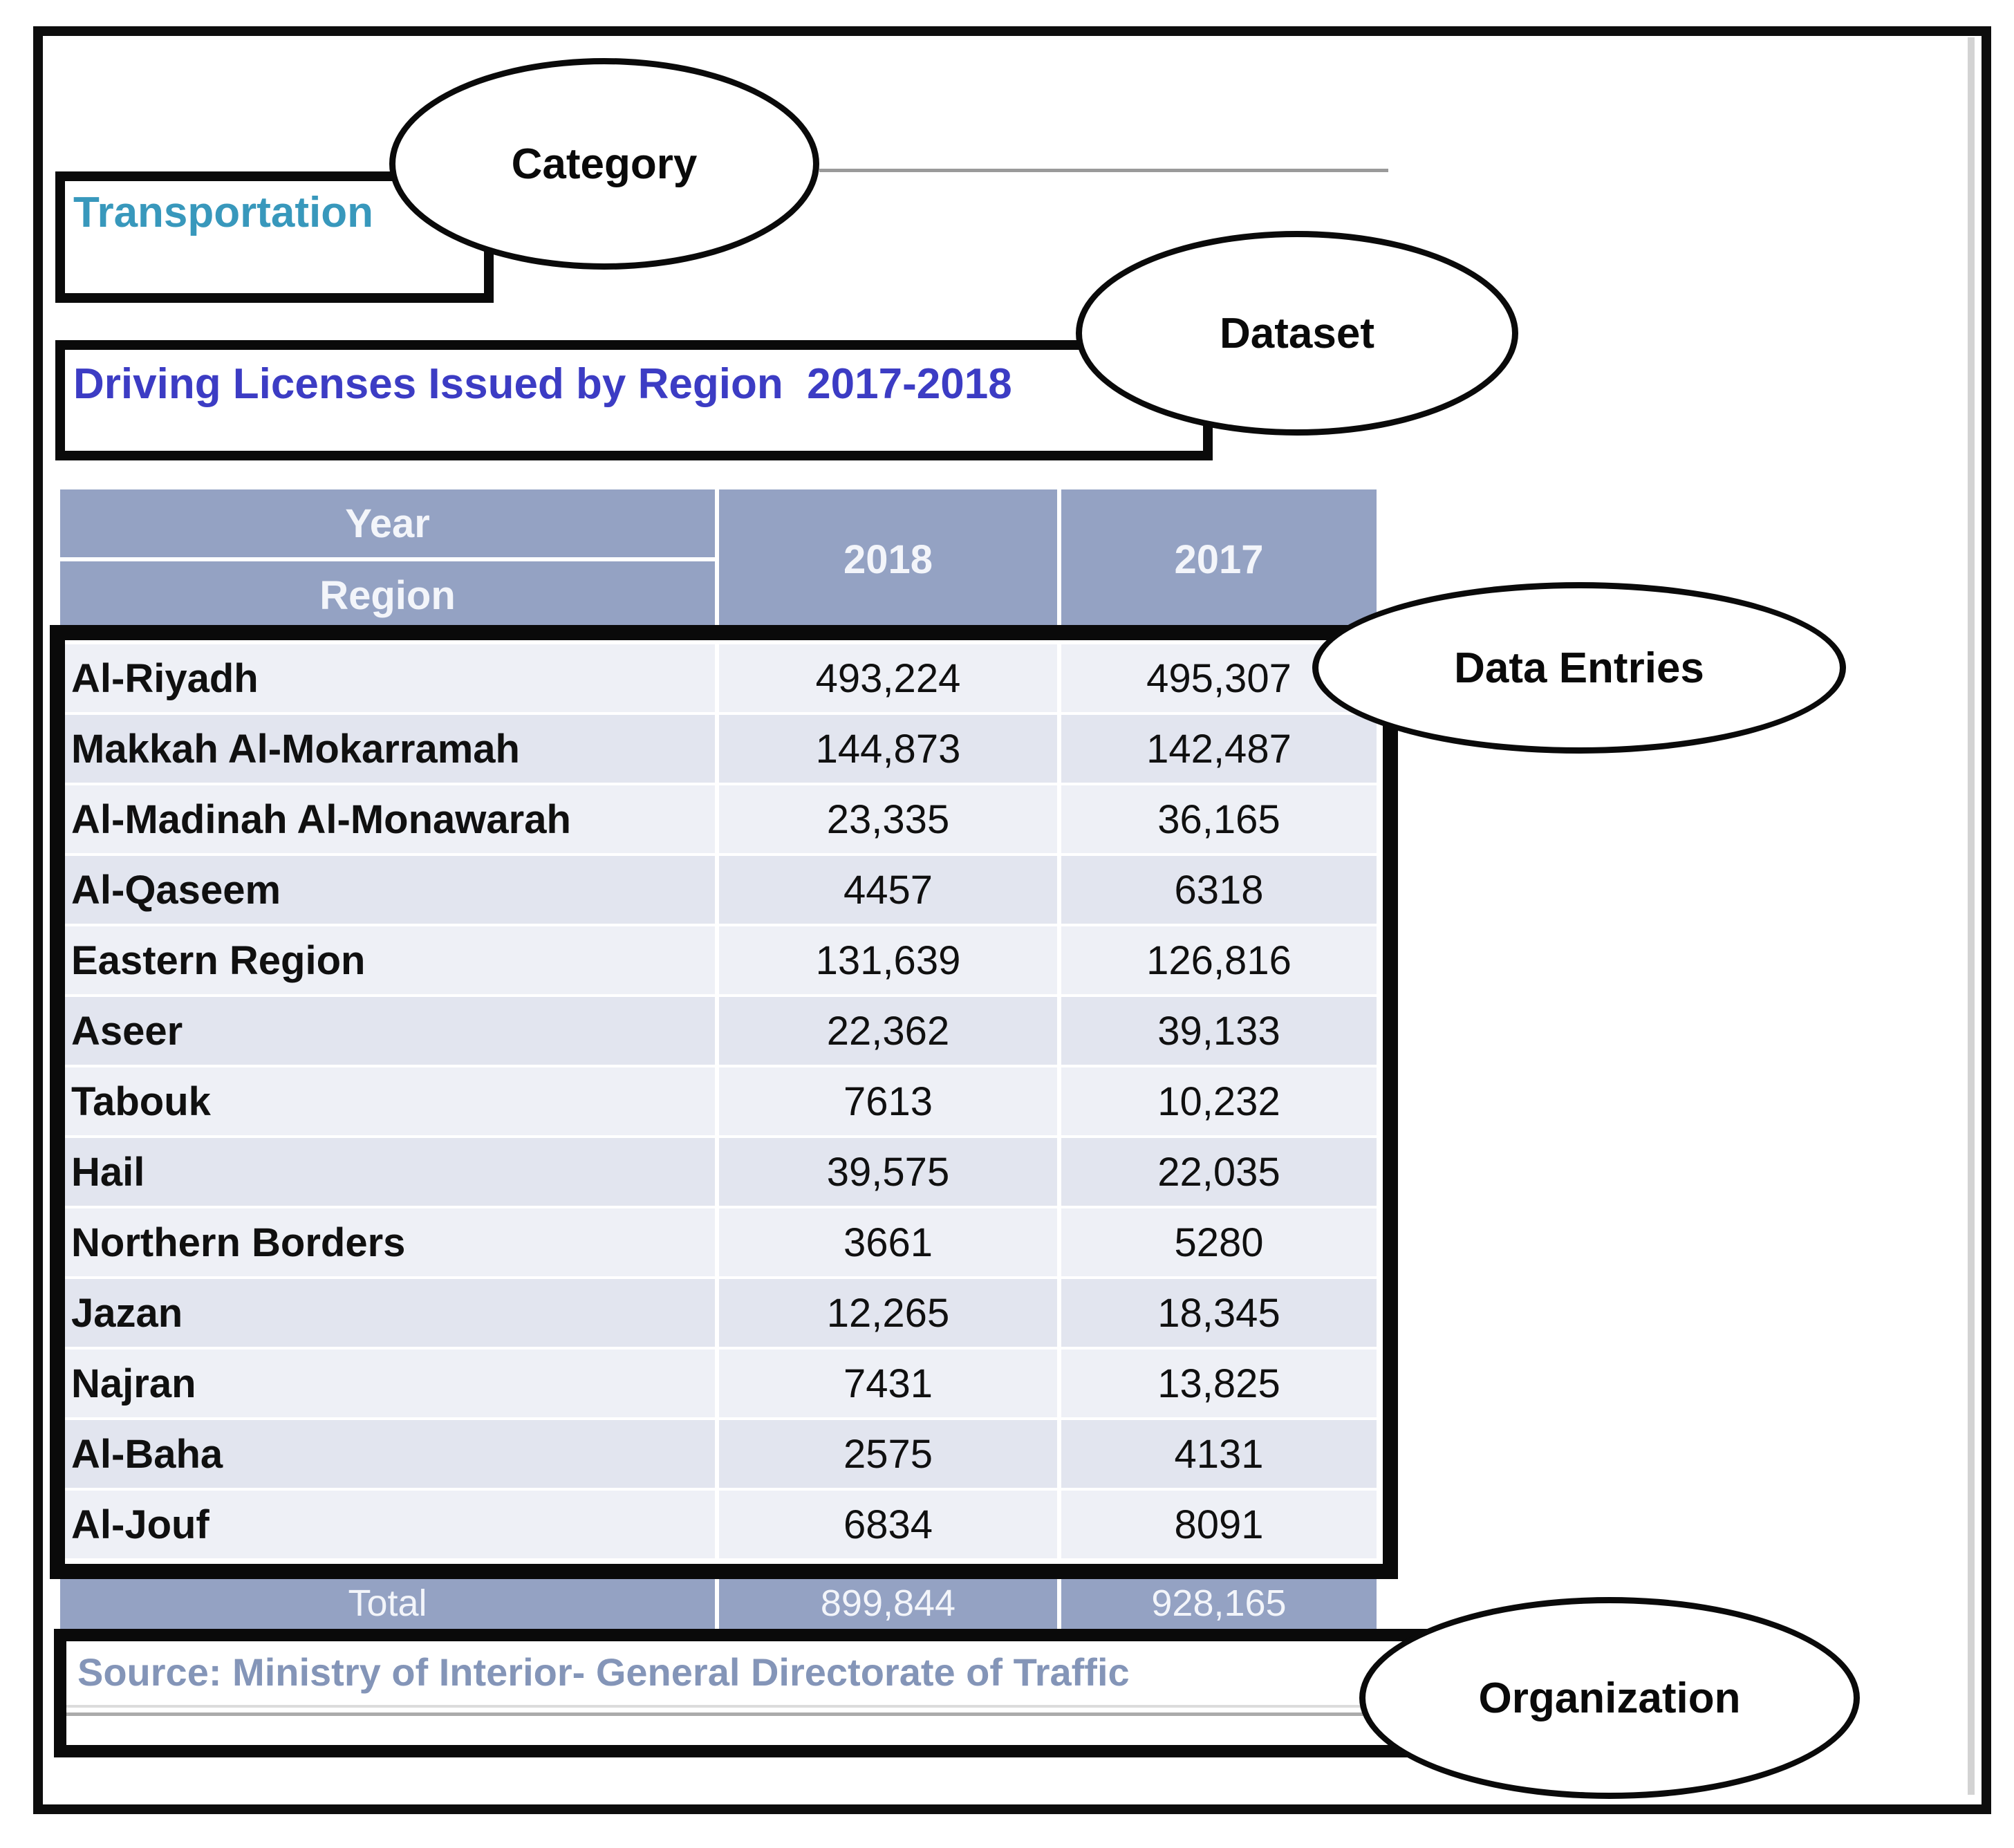 The image size is (2014, 1848). What do you see at coordinates (718, 1031) in the screenshot?
I see `table-row: Aseer 22,362 39,133` at bounding box center [718, 1031].